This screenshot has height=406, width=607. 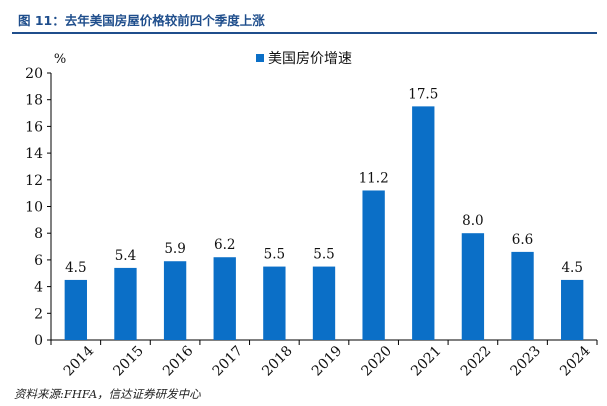 I want to click on bar-2021, so click(x=423, y=223).